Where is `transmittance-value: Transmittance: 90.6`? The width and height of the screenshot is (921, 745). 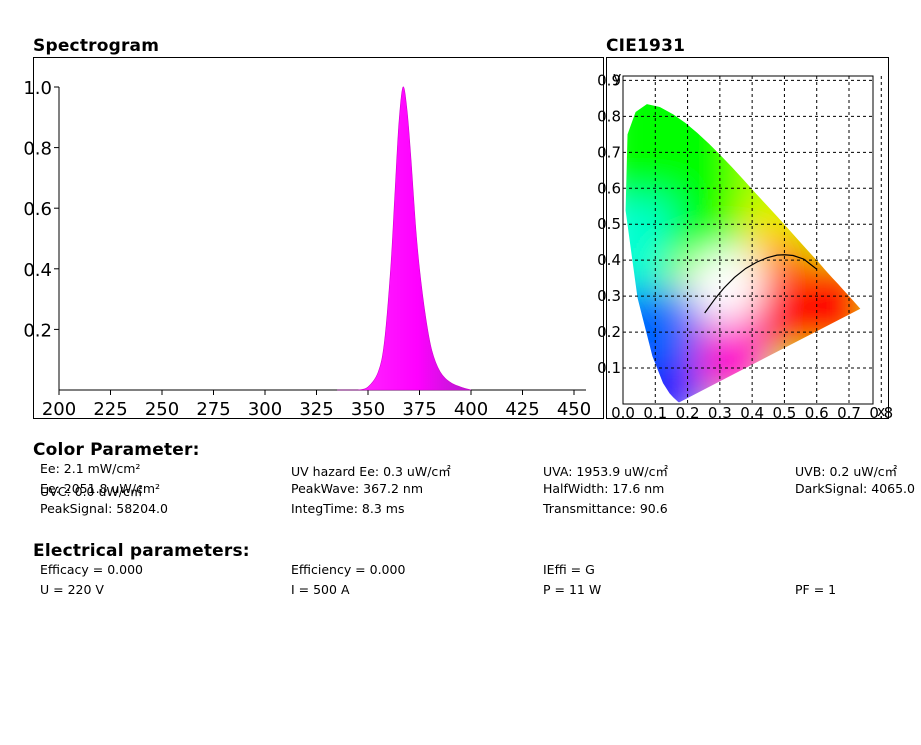
transmittance-value: Transmittance: 90.6 is located at coordinates (605, 508).